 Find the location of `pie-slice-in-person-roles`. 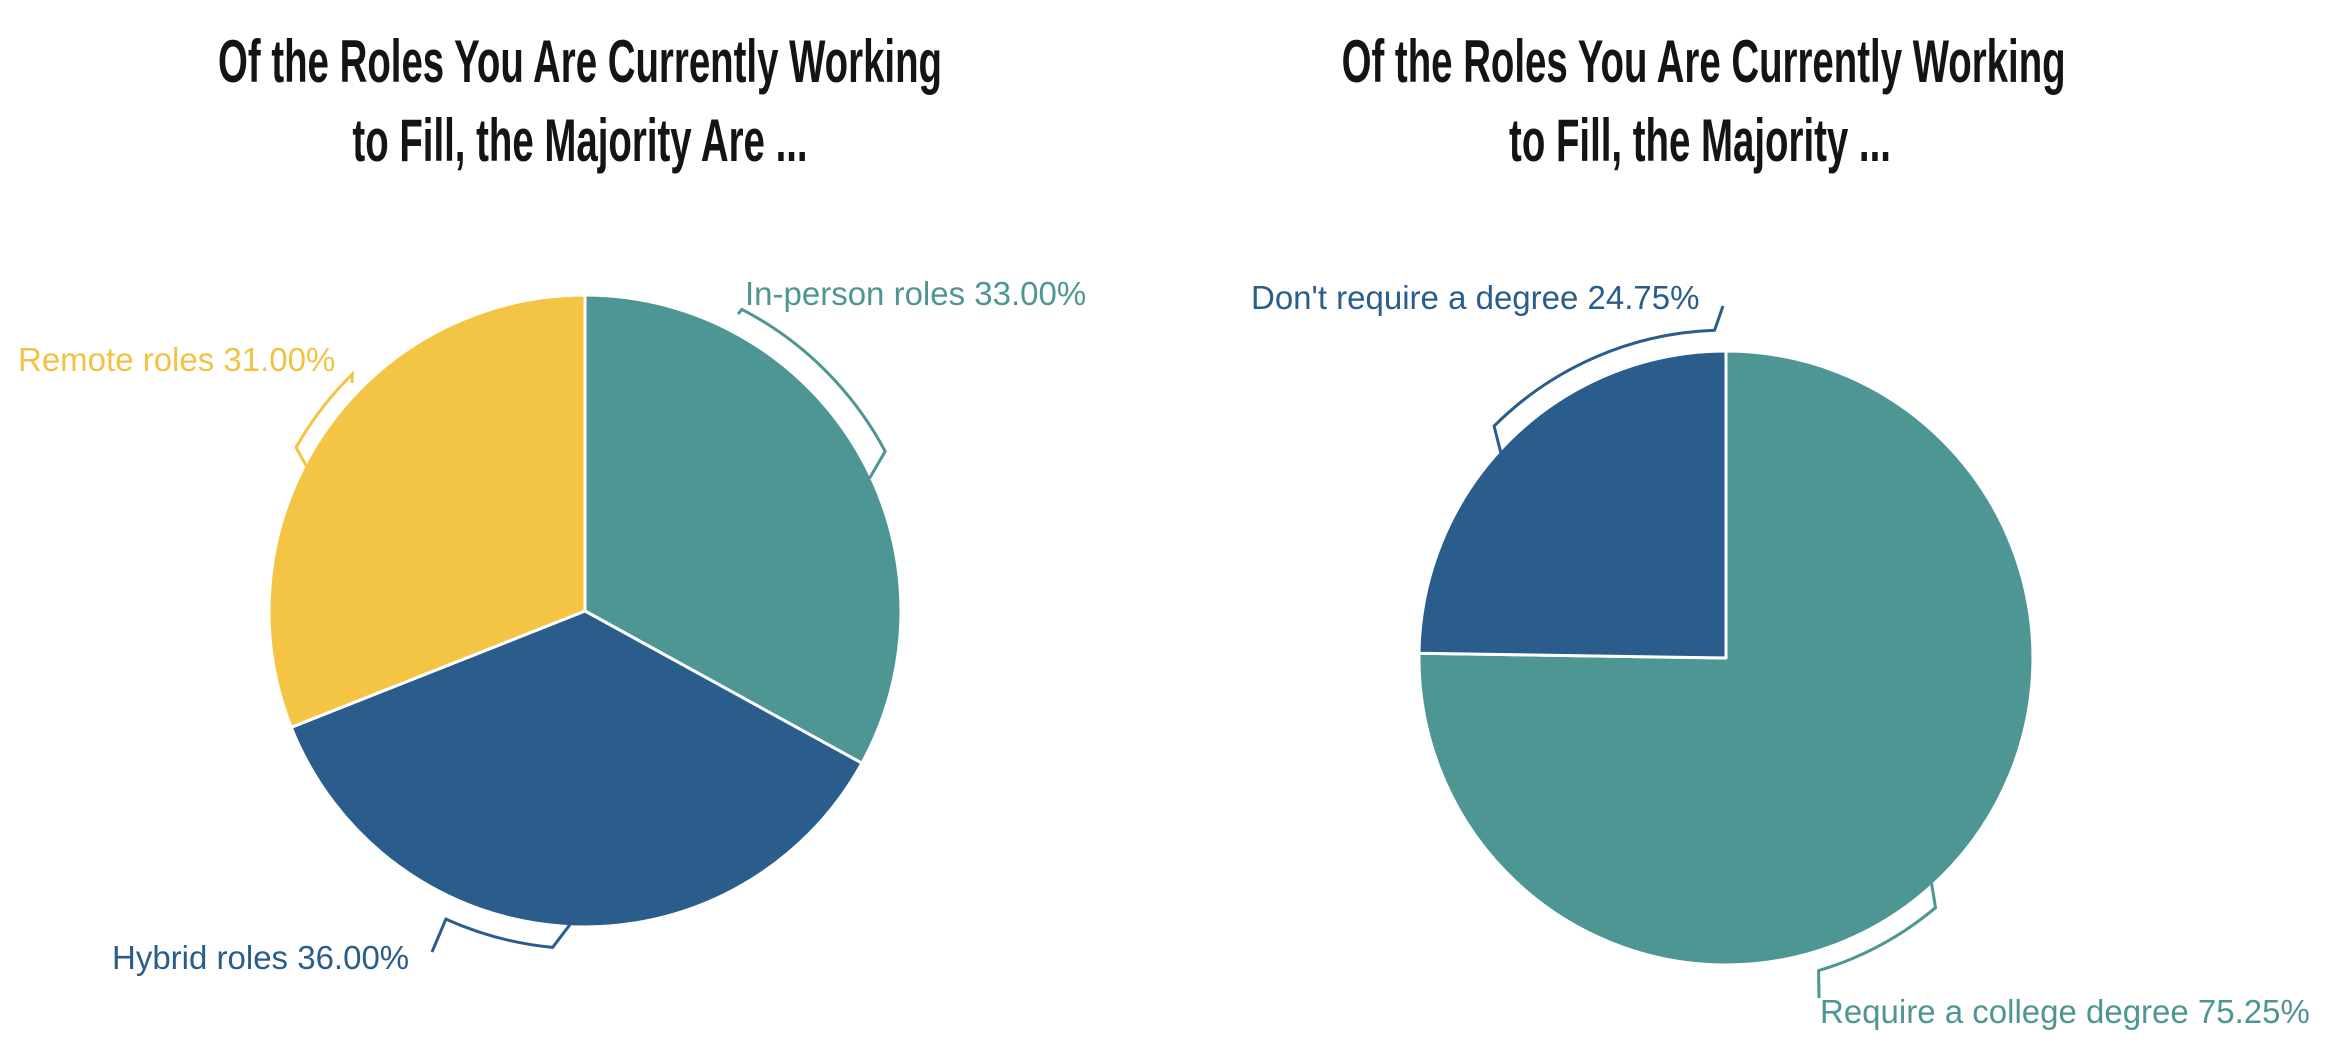

pie-slice-in-person-roles is located at coordinates (743, 529).